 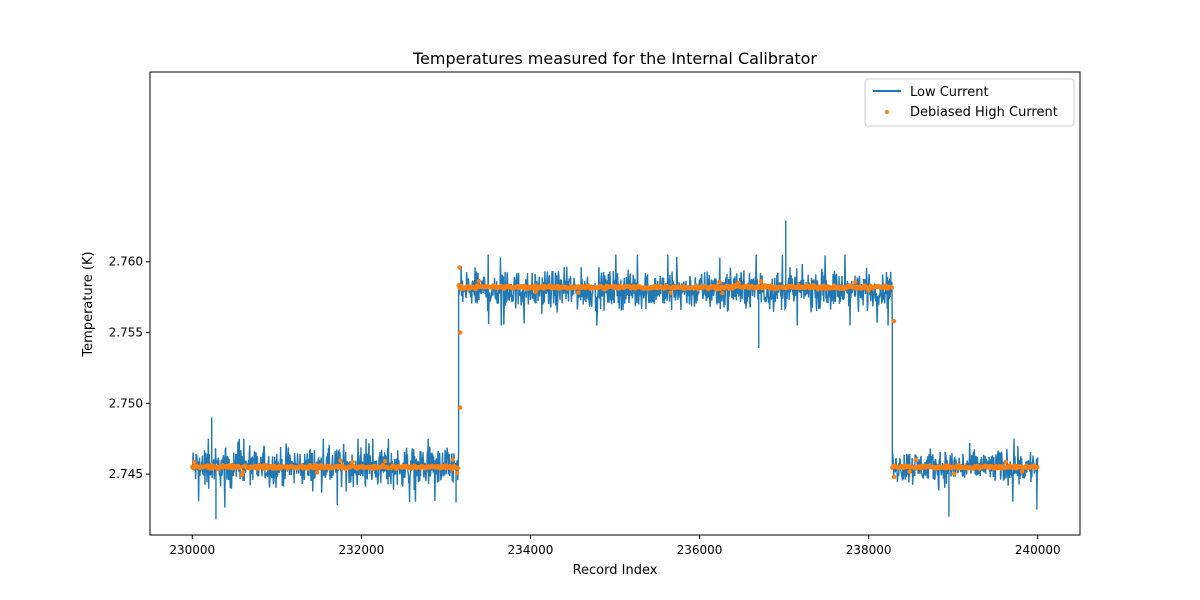 I want to click on x-tick-label: 240000, so click(x=1038, y=550).